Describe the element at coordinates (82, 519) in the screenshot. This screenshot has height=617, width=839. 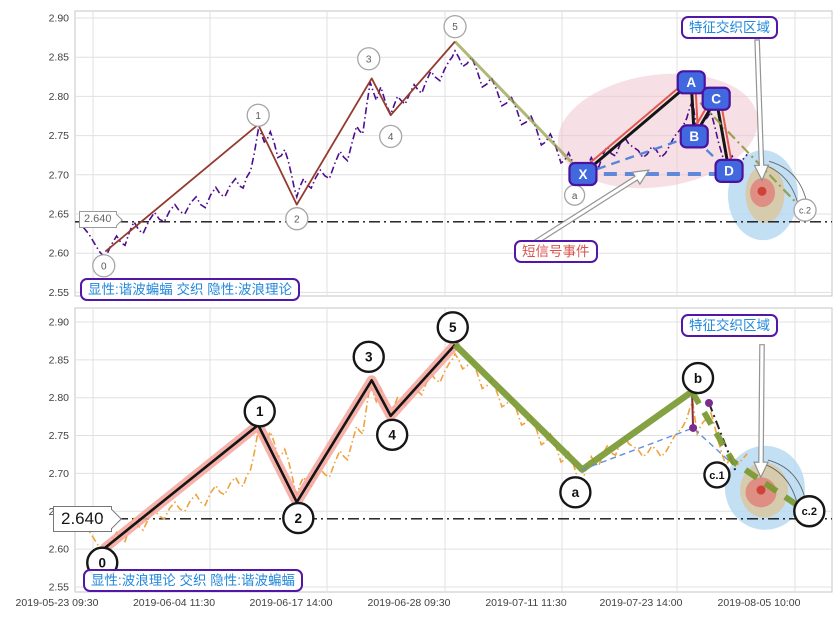
I see `ref-price-label-bottom: 2.640` at that location.